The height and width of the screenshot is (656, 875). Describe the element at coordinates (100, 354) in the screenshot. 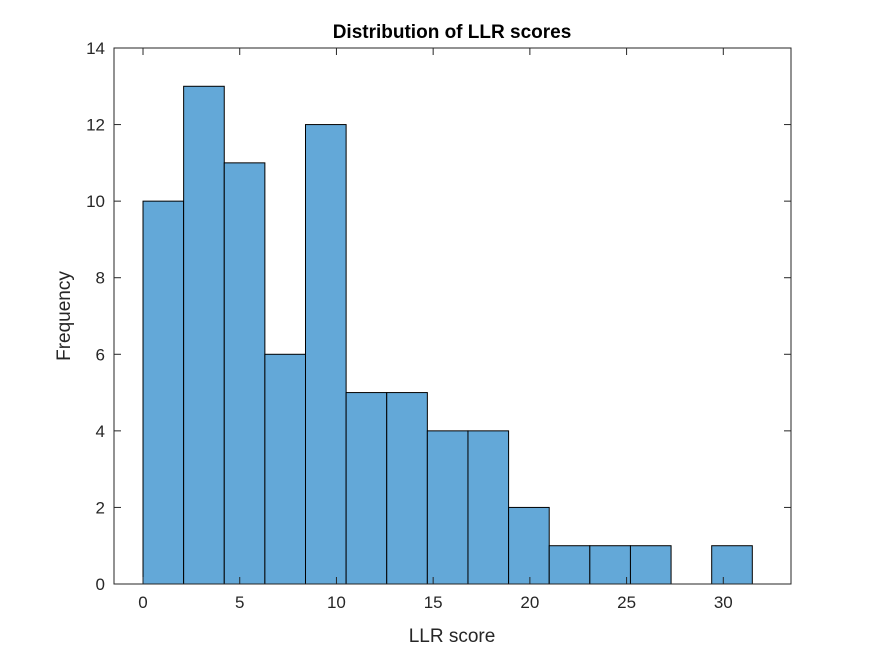

I see `y-tick-label: 6` at that location.